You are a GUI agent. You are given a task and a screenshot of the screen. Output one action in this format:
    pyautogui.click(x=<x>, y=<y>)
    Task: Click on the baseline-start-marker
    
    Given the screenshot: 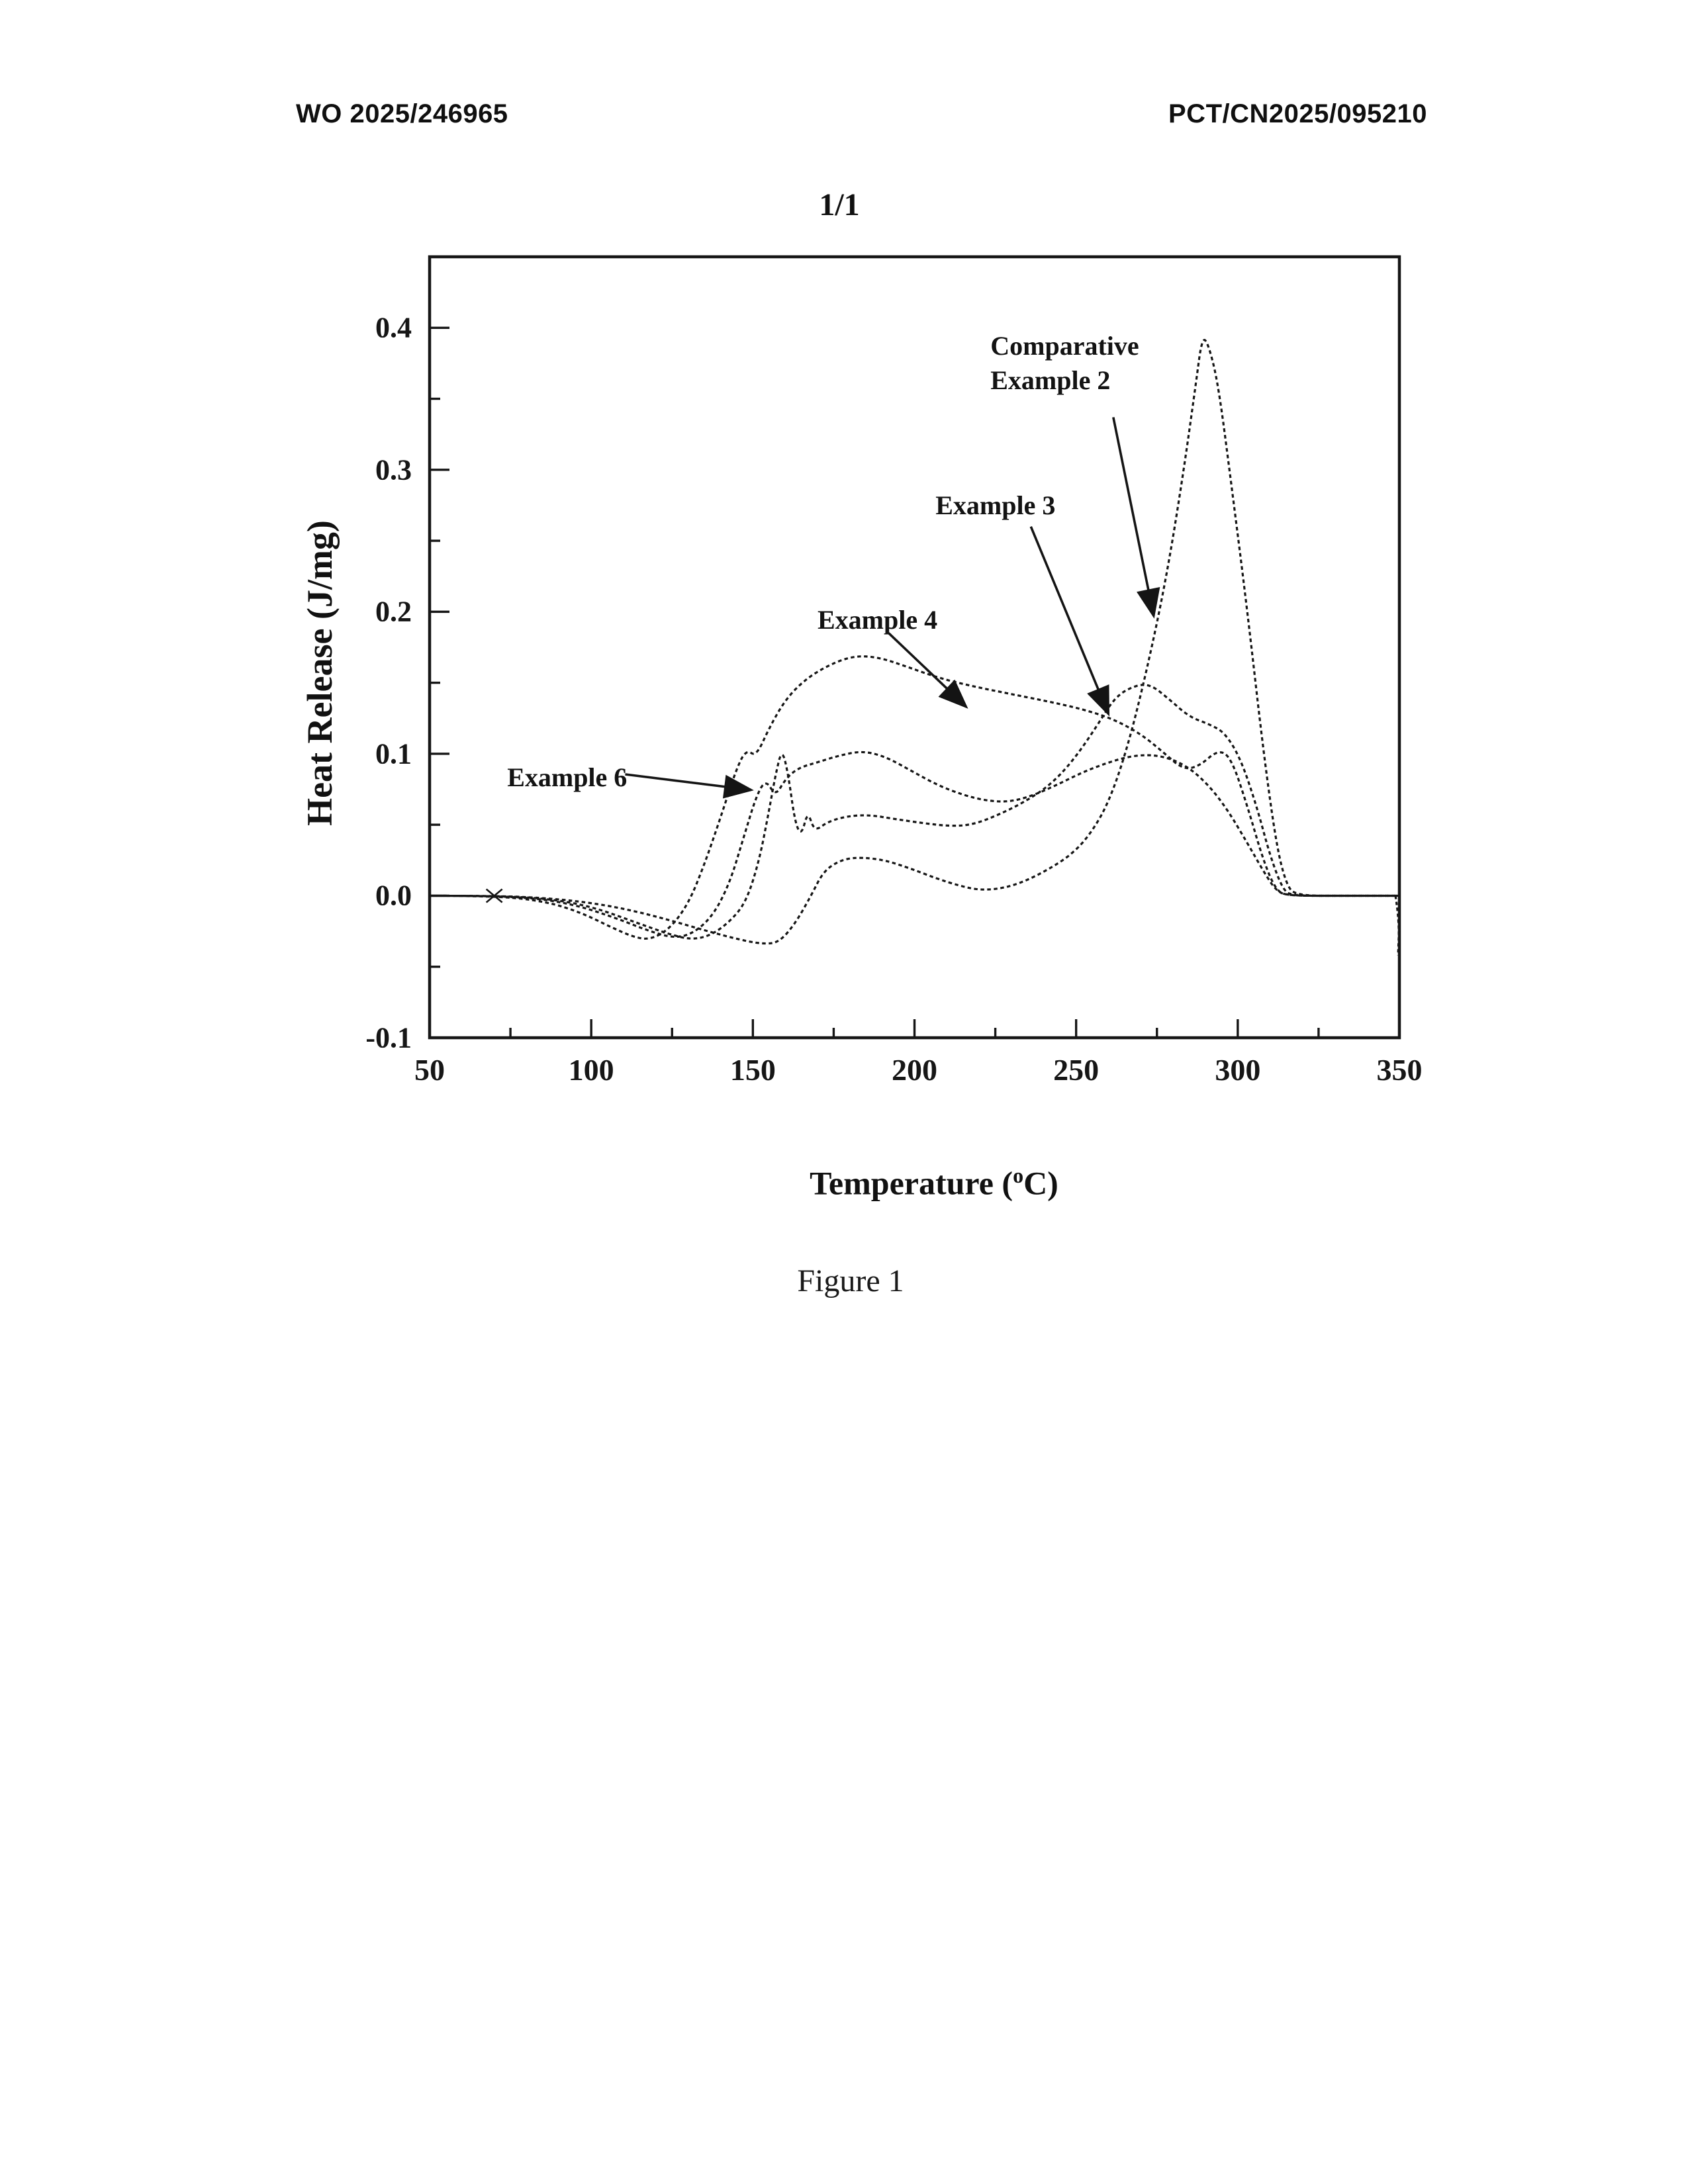 What is the action you would take?
    pyautogui.click(x=494, y=896)
    